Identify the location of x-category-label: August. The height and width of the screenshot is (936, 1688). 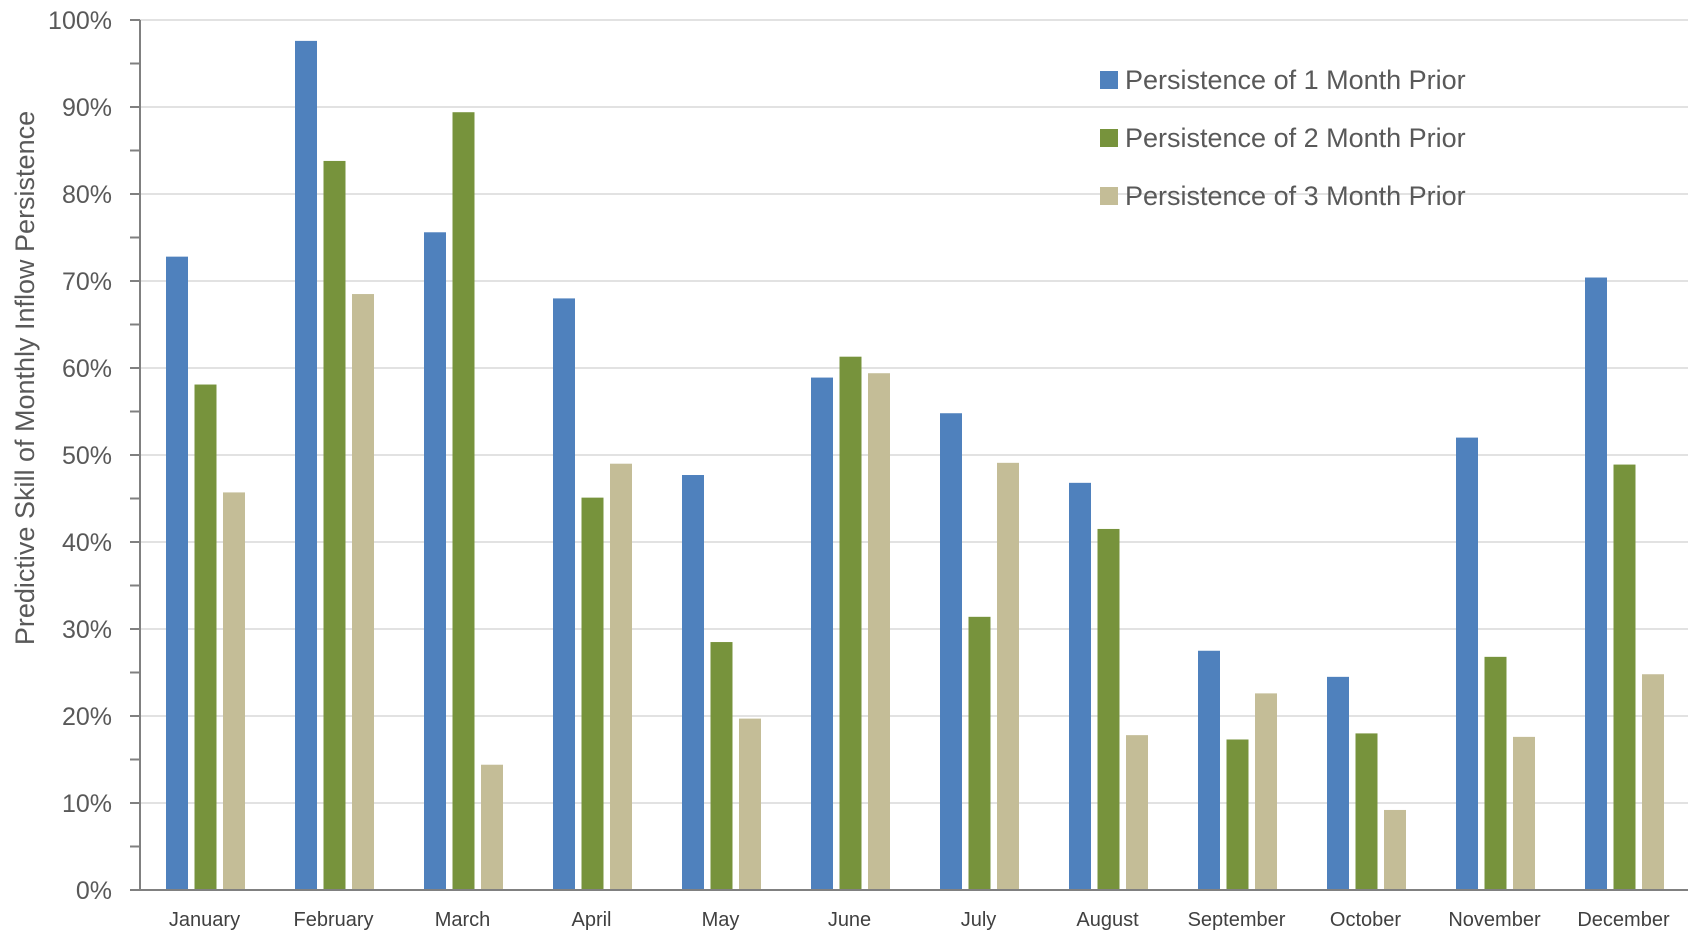
(1107, 920).